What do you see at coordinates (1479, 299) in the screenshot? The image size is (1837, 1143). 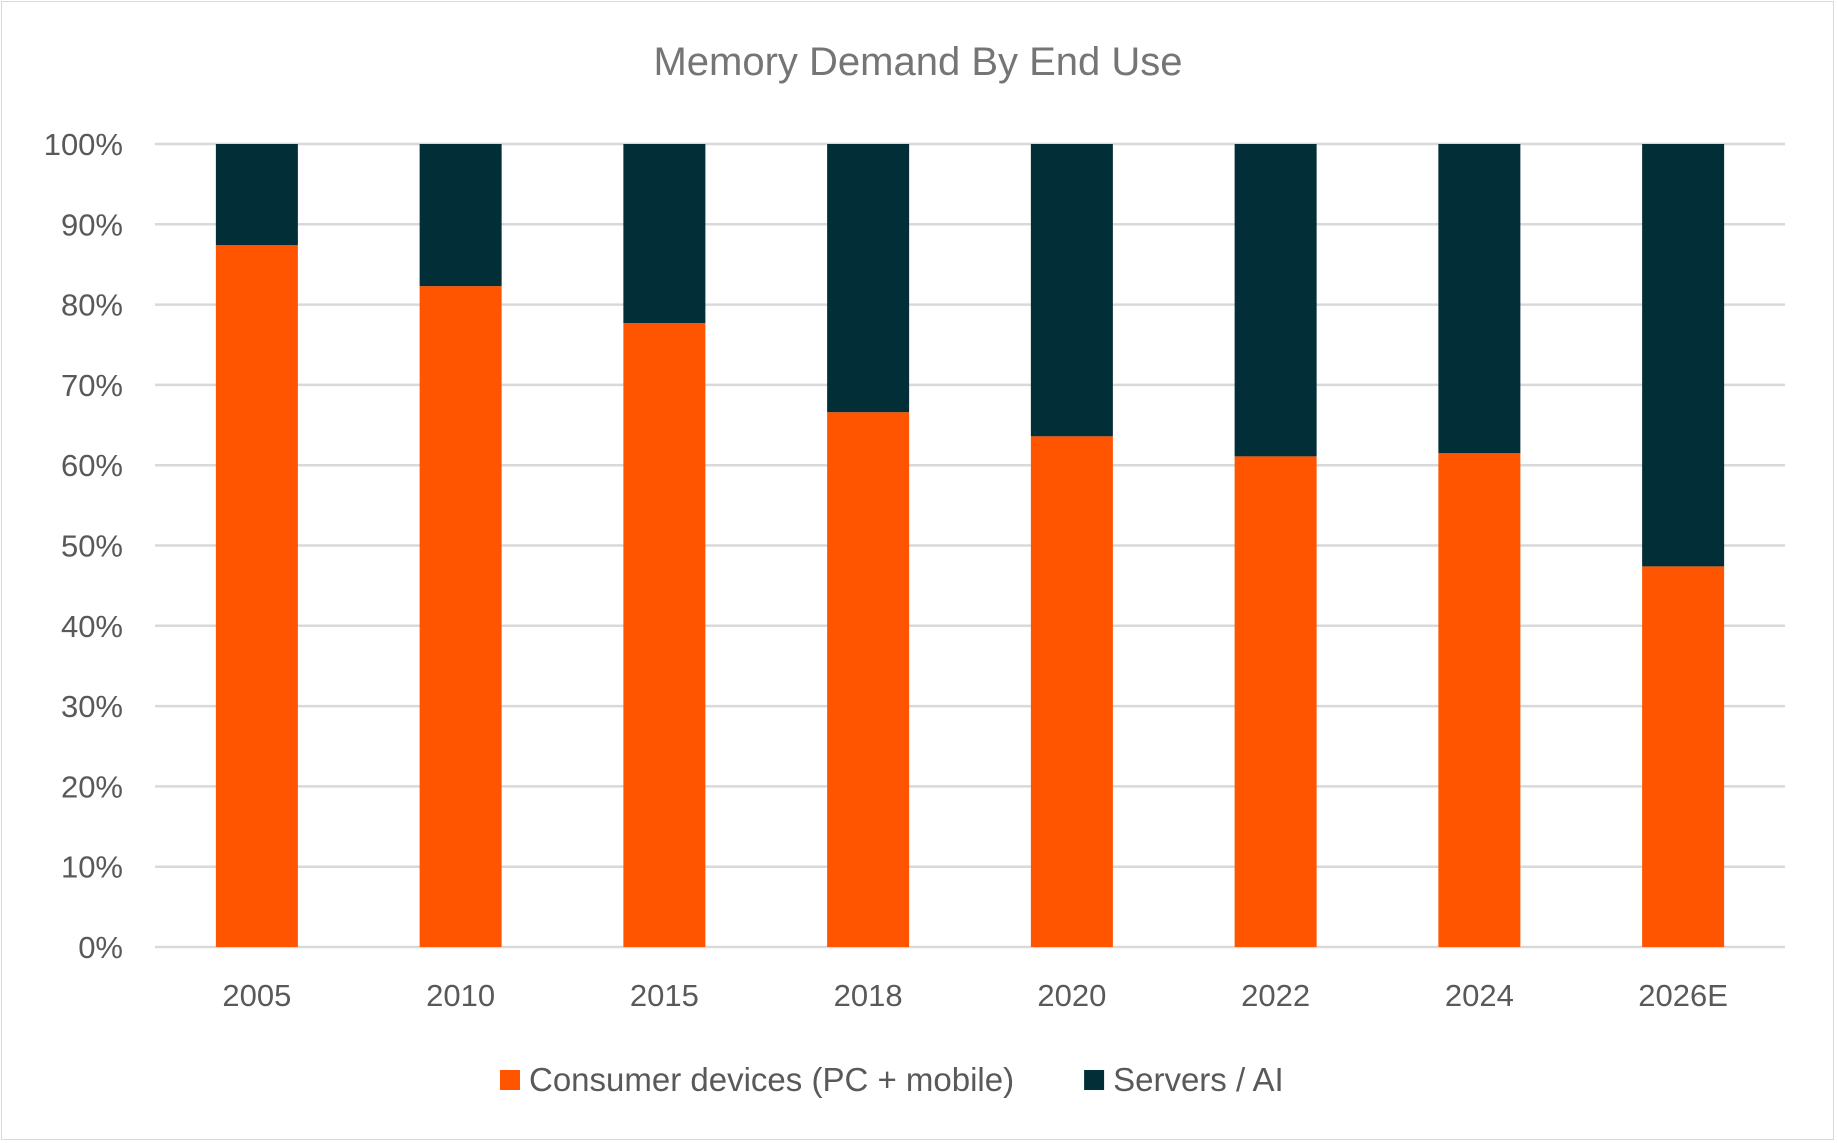 I see `bar-servers-2024` at bounding box center [1479, 299].